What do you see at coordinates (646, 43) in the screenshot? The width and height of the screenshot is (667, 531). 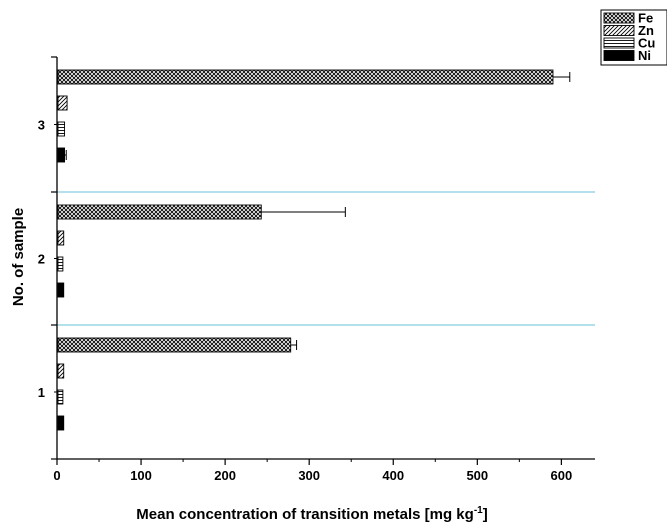 I see `legend-label-cu: Cu` at bounding box center [646, 43].